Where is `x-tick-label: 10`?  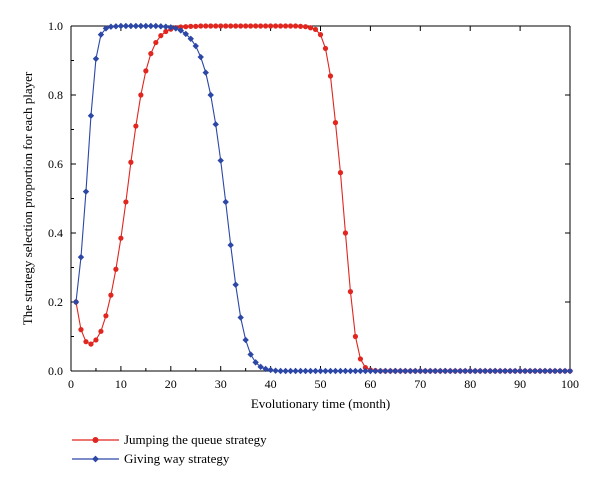
x-tick-label: 10 is located at coordinates (121, 384).